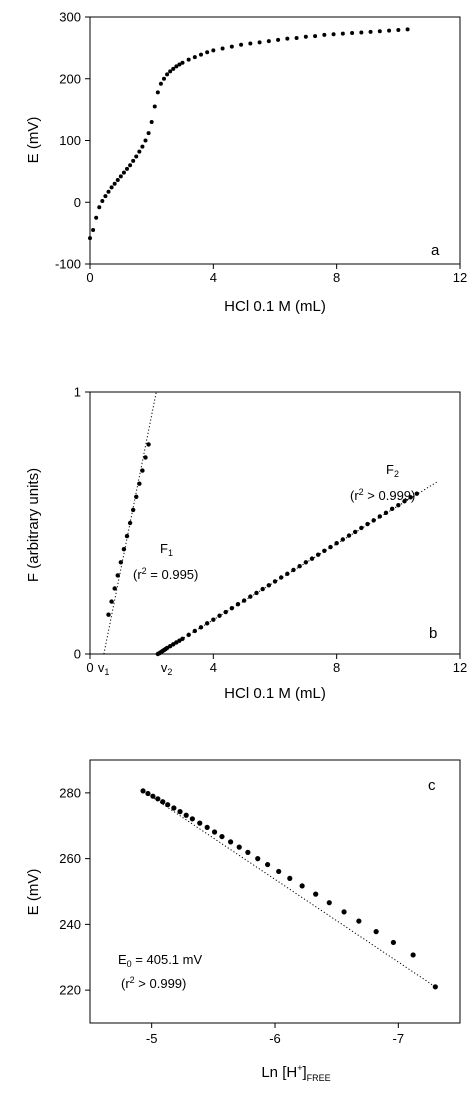 Image resolution: width=475 pixels, height=1093 pixels. Describe the element at coordinates (167, 959) in the screenshot. I see `annotation-e0-post: = 405.1 mV` at that location.